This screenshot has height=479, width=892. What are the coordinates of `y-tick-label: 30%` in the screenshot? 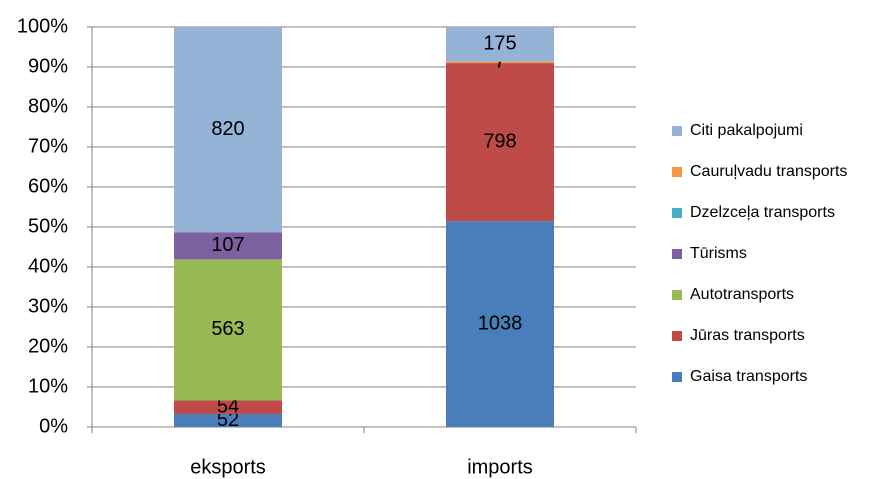 It's located at (48, 306).